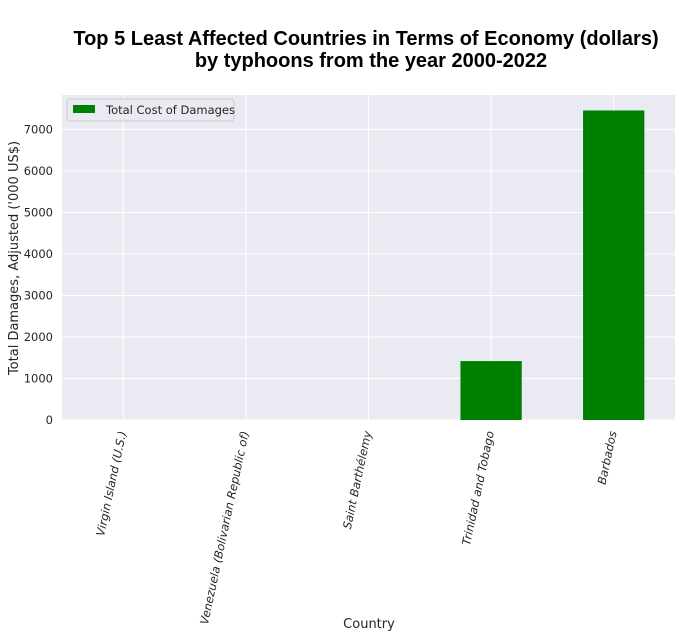  I want to click on chart-title-line-2: by typhoons from the year 2000-2022, so click(371, 61).